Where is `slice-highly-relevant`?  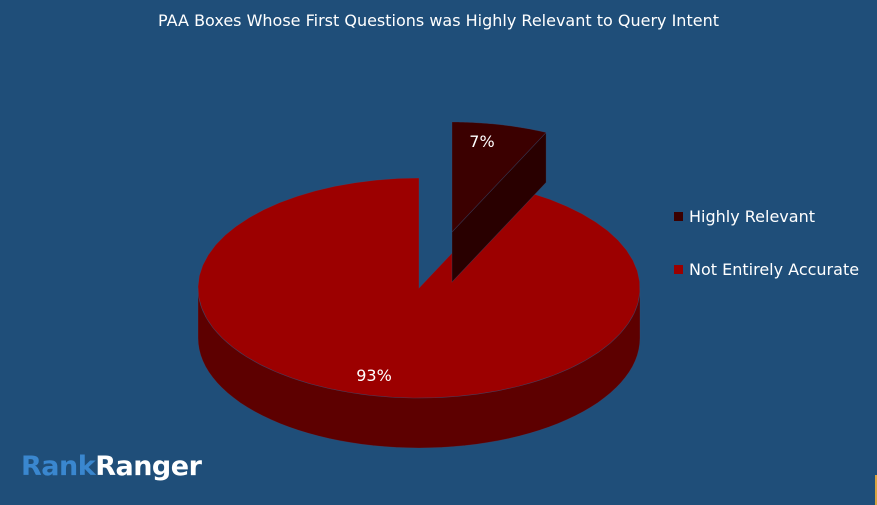
slice-highly-relevant is located at coordinates (499, 177).